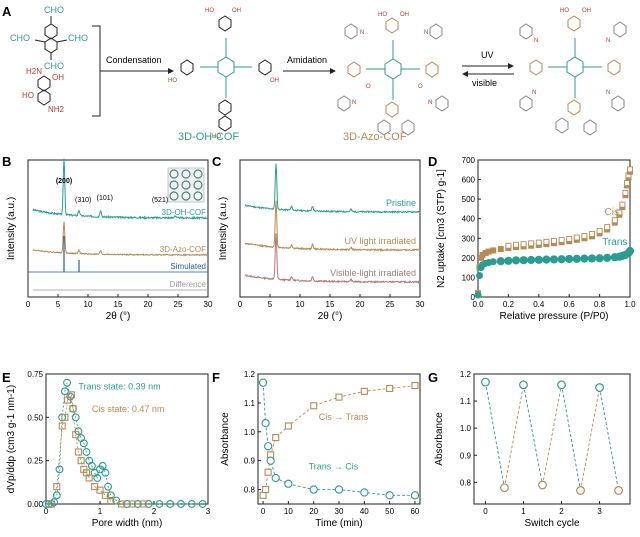 The height and width of the screenshot is (537, 640). Describe the element at coordinates (339, 511) in the screenshot. I see `x-tick-label: 30` at that location.